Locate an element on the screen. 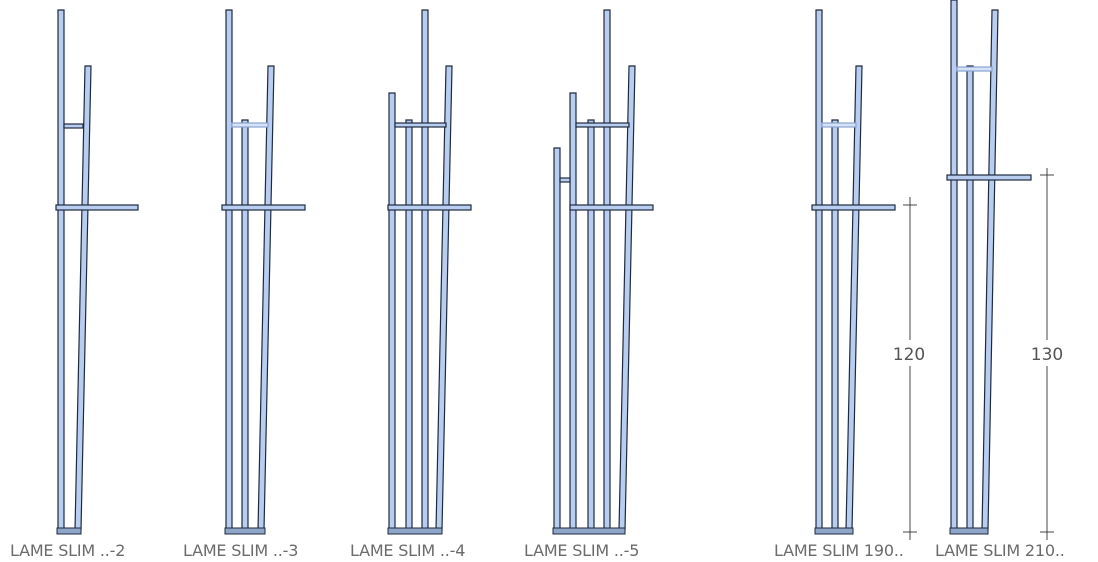 This screenshot has width=1098, height=562. model-label: LAME SLIM ..-4 is located at coordinates (407, 550).